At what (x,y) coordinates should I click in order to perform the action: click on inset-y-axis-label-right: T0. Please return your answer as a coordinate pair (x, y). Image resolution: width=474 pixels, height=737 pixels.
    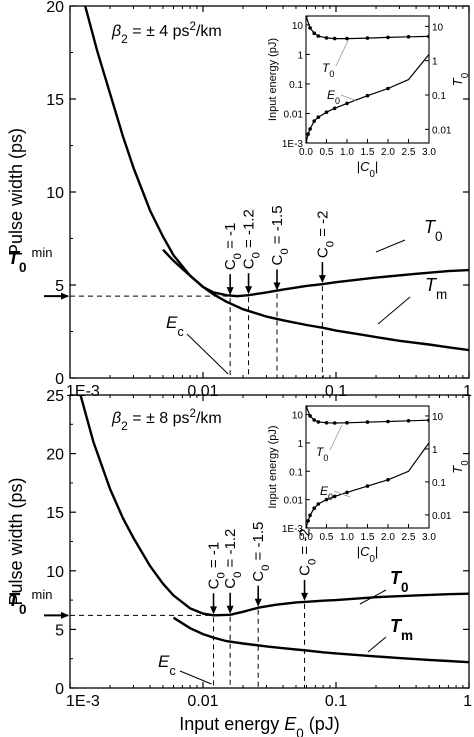
    Looking at the image, I should click on (460, 467).